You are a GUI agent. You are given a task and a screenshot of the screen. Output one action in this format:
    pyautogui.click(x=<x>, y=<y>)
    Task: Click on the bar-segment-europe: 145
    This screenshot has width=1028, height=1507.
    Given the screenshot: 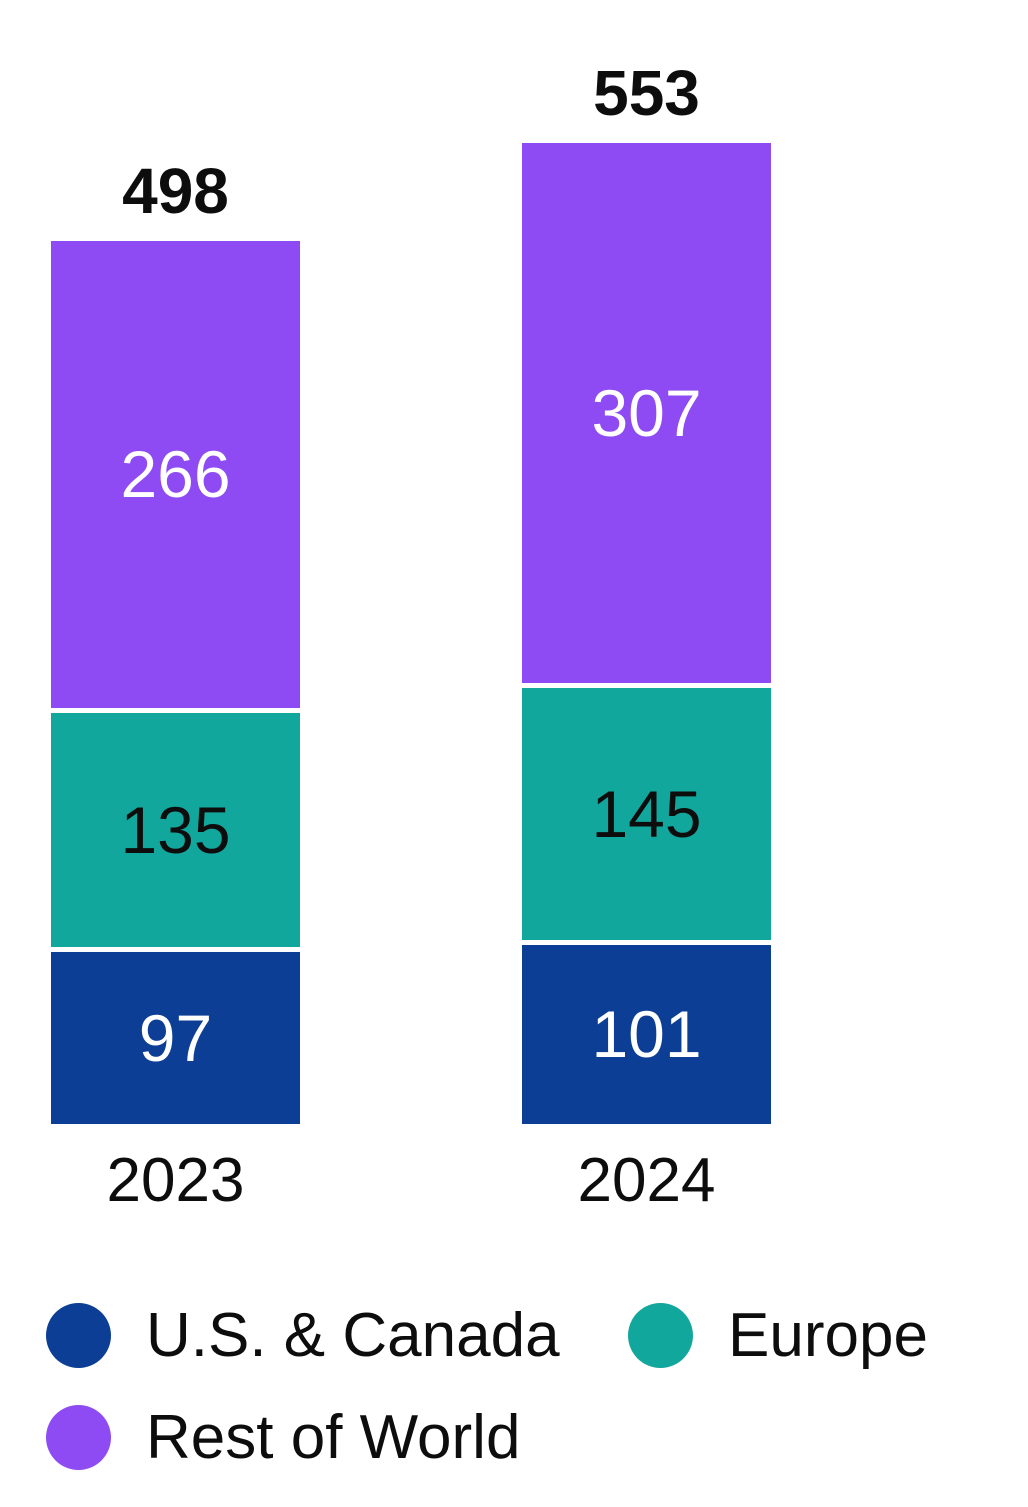 What is the action you would take?
    pyautogui.click(x=646, y=816)
    